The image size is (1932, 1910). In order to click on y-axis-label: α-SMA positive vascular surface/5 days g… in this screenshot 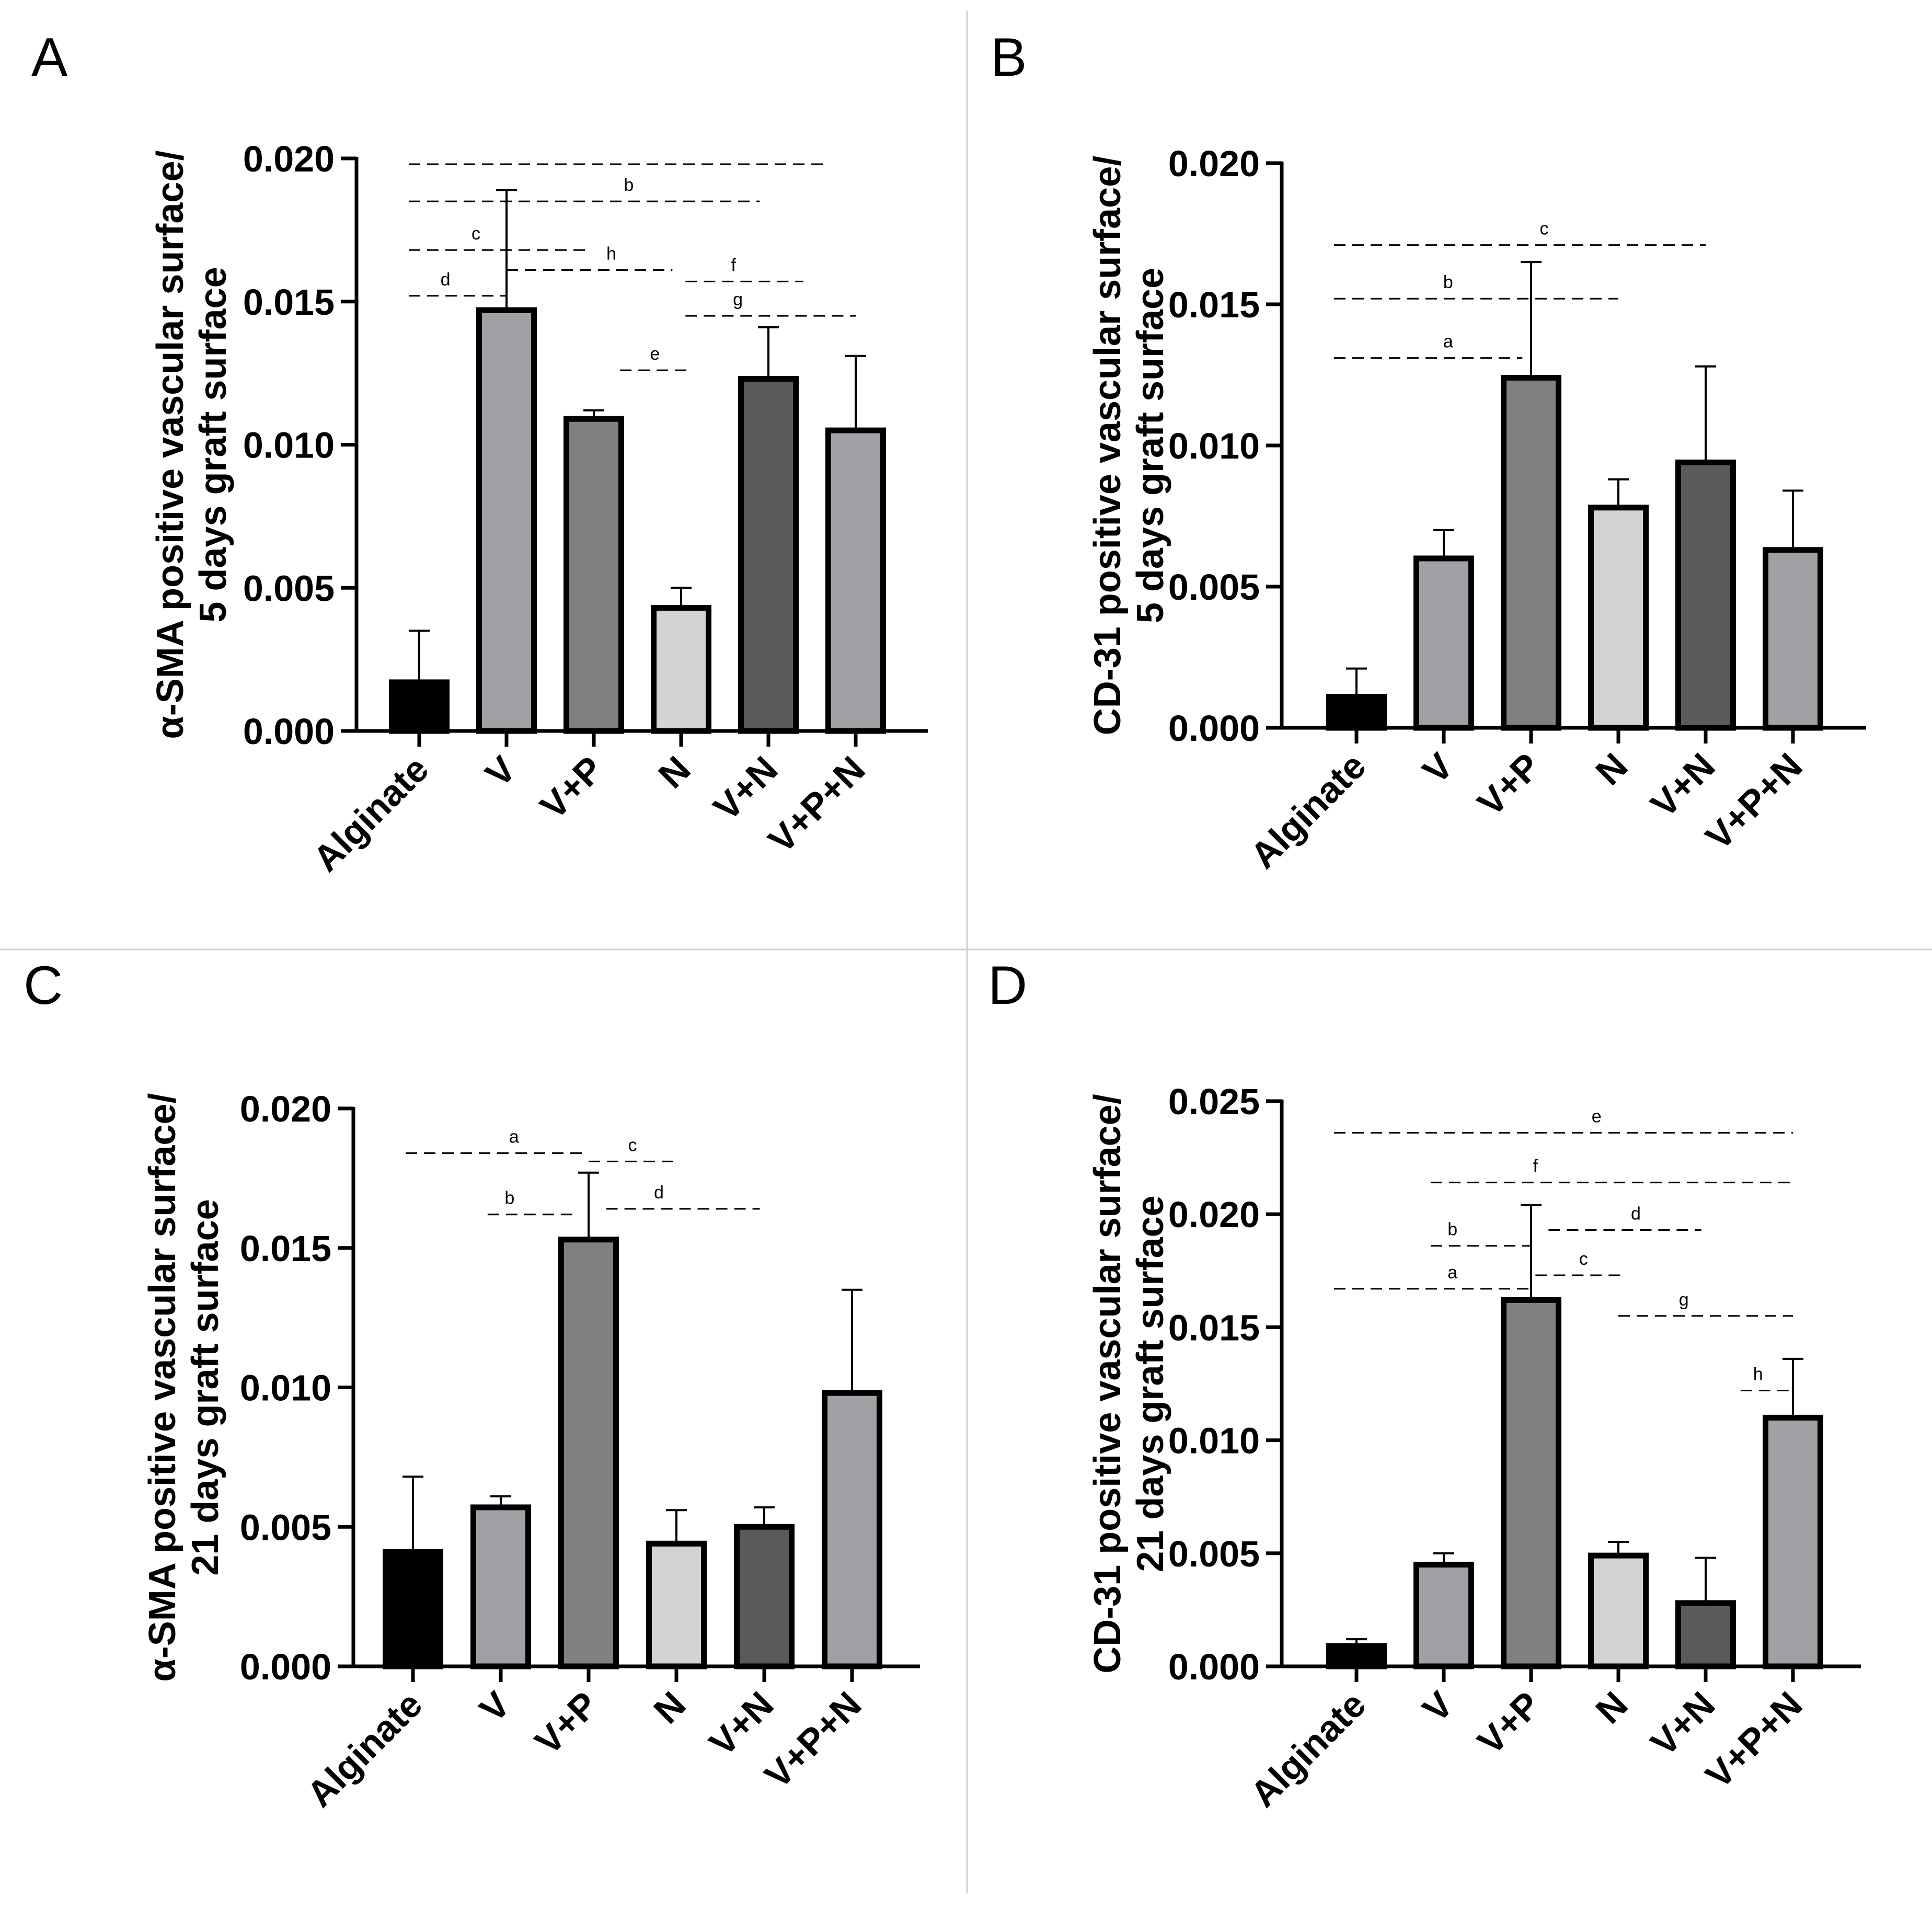, I will do `click(192, 444)`.